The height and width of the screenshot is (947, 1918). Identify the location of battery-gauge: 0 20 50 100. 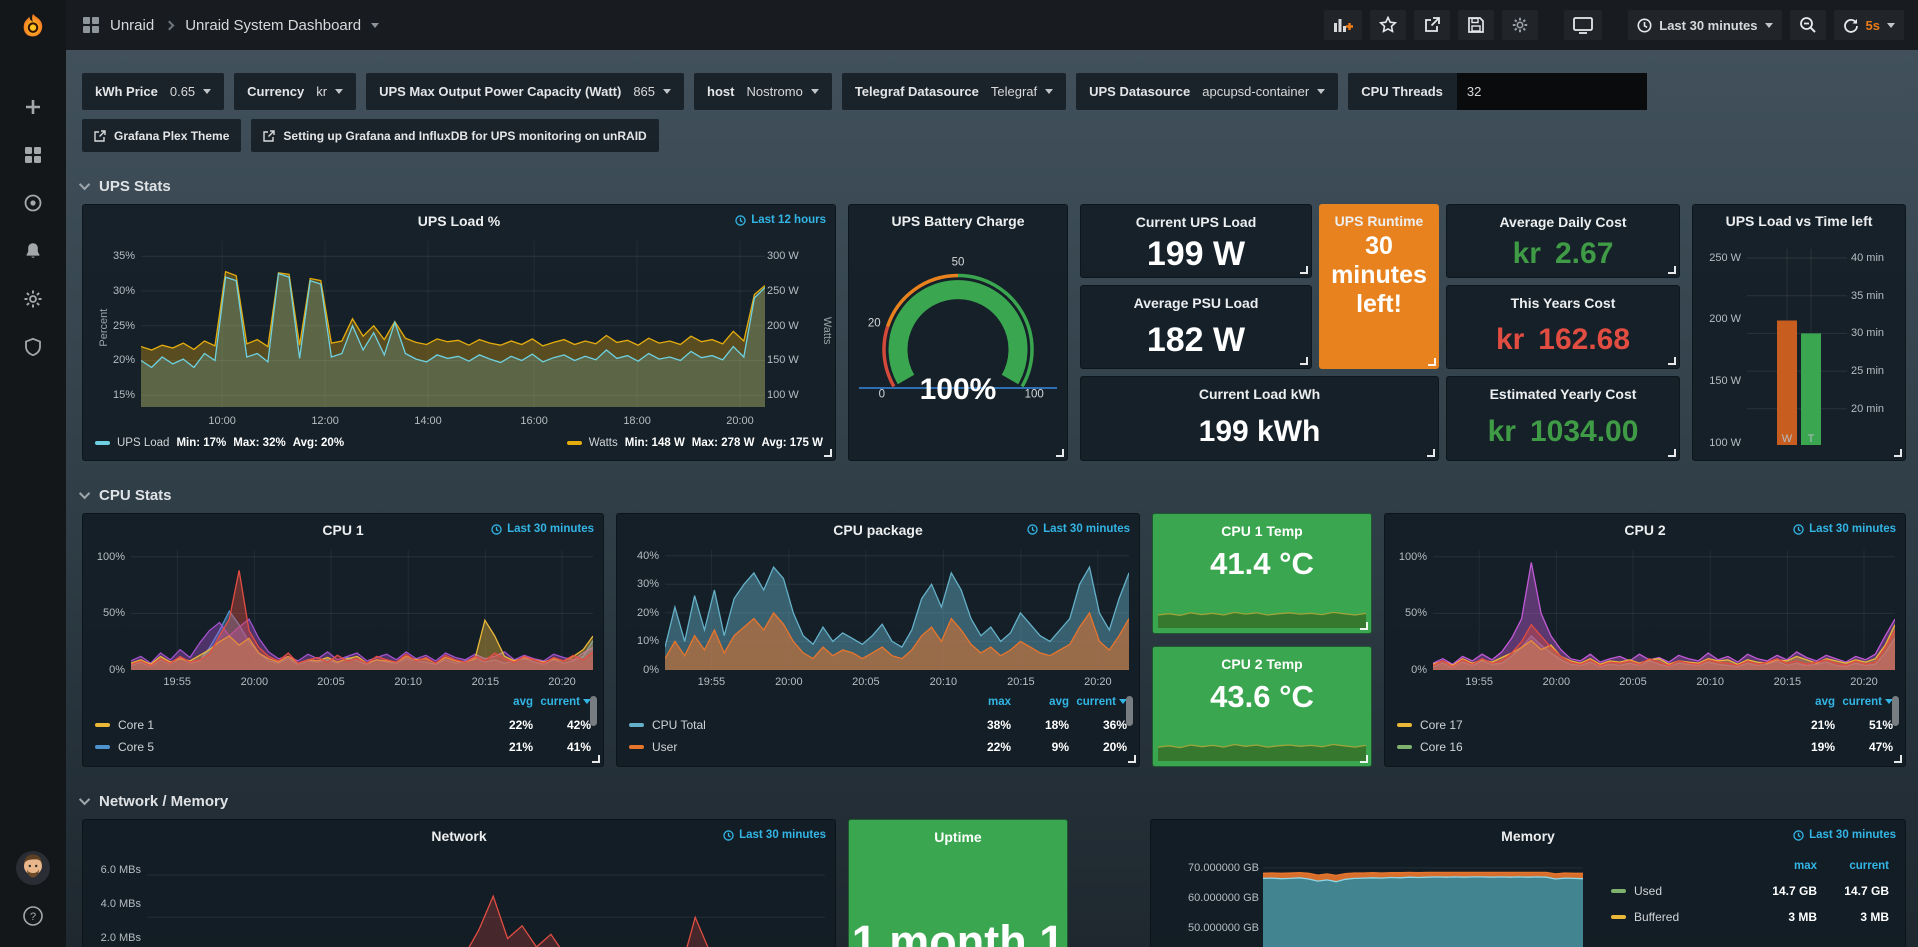
(958, 328).